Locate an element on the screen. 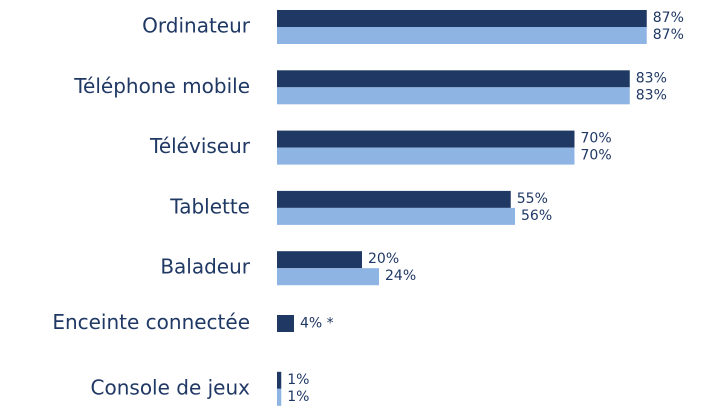  value-label: 4% * is located at coordinates (317, 324).